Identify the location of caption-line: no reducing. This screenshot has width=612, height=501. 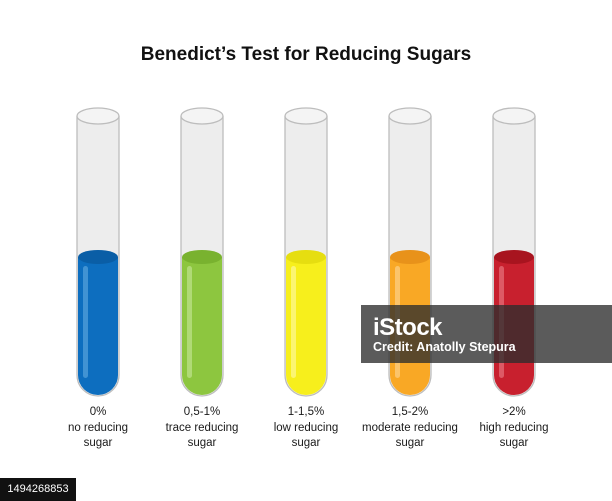
(98, 427).